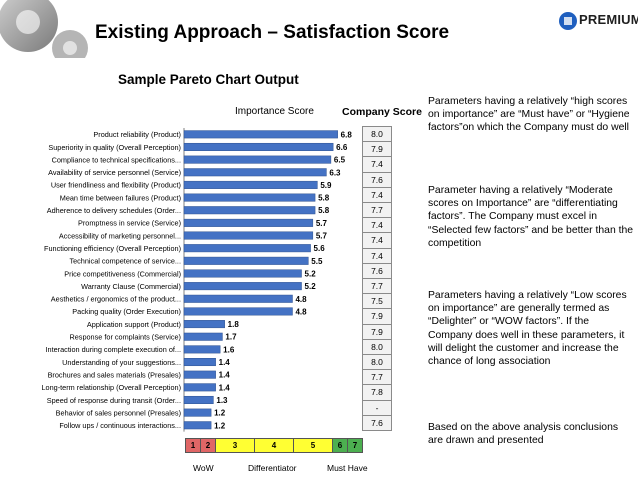 The image size is (638, 479). What do you see at coordinates (118, 412) in the screenshot?
I see `category-label: Behavior of sales personnel (Presales)` at bounding box center [118, 412].